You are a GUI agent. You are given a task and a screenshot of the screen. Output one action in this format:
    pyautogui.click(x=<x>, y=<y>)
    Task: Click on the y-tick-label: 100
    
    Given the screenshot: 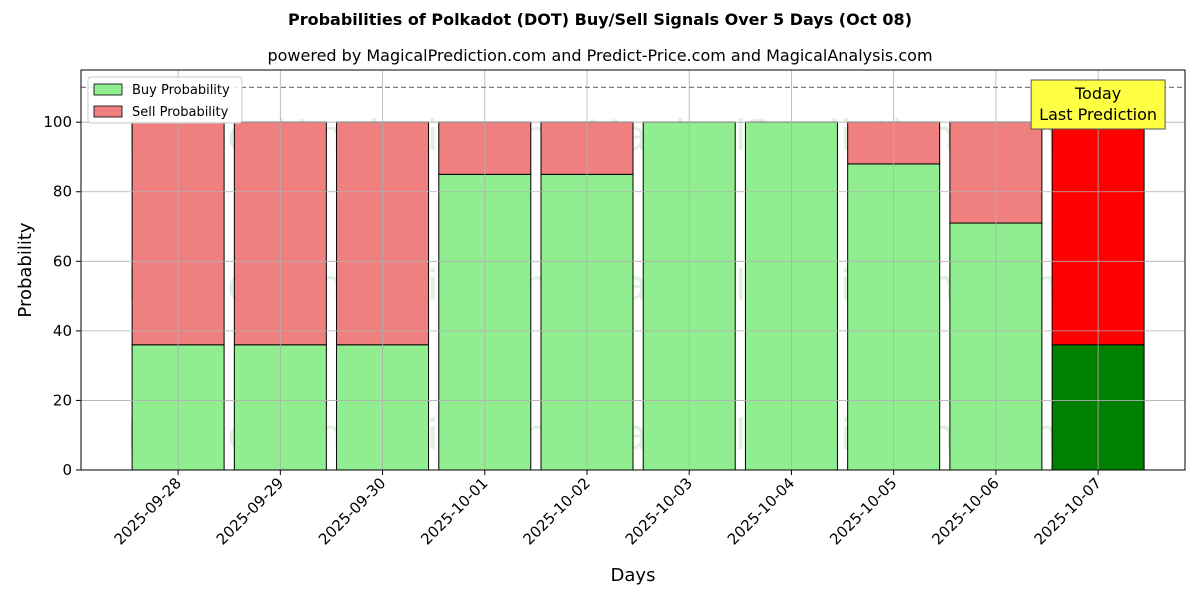 What is the action you would take?
    pyautogui.click(x=57, y=122)
    